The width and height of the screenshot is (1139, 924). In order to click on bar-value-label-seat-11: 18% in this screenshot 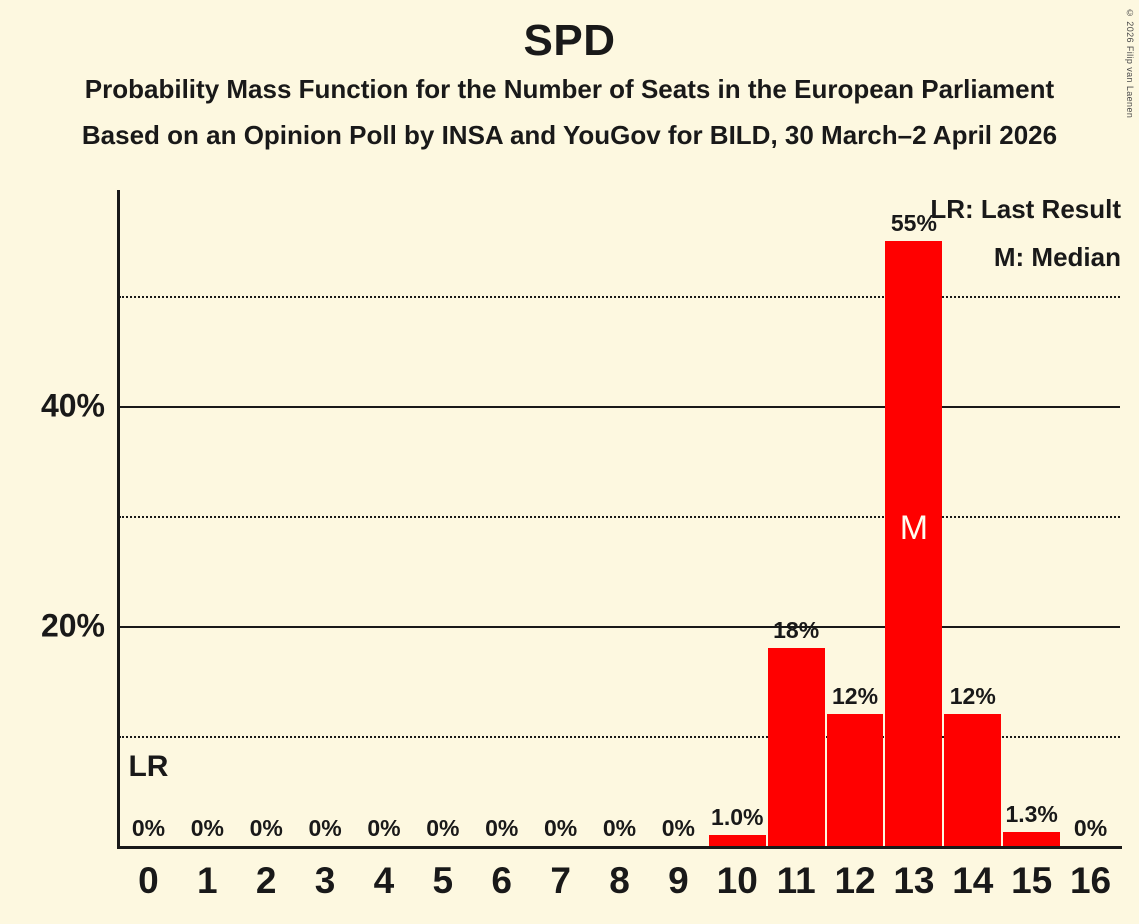, I will do `click(796, 629)`.